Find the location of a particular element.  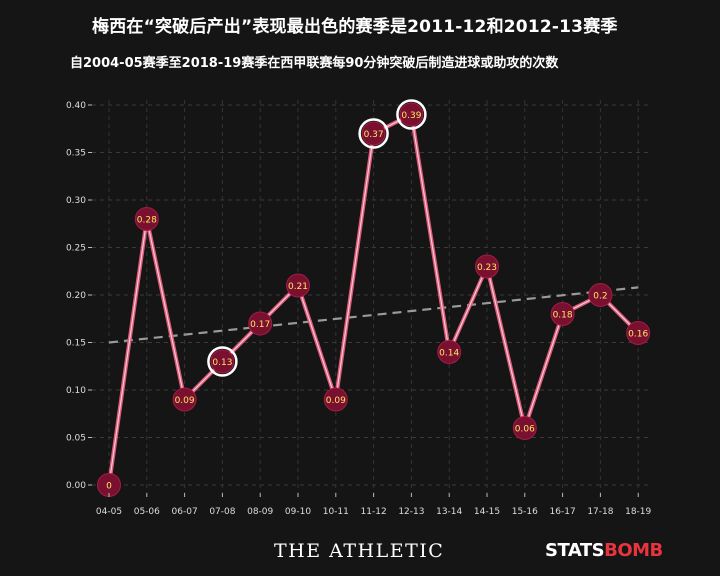

y-tick-label: 0.20 is located at coordinates (76, 296).